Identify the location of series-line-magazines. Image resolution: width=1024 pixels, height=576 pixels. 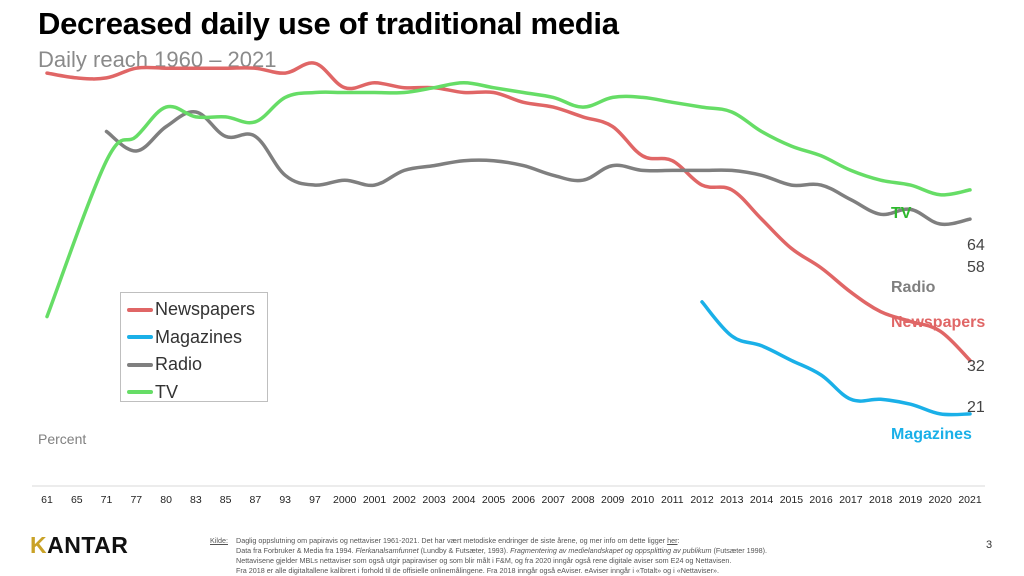
(836, 358).